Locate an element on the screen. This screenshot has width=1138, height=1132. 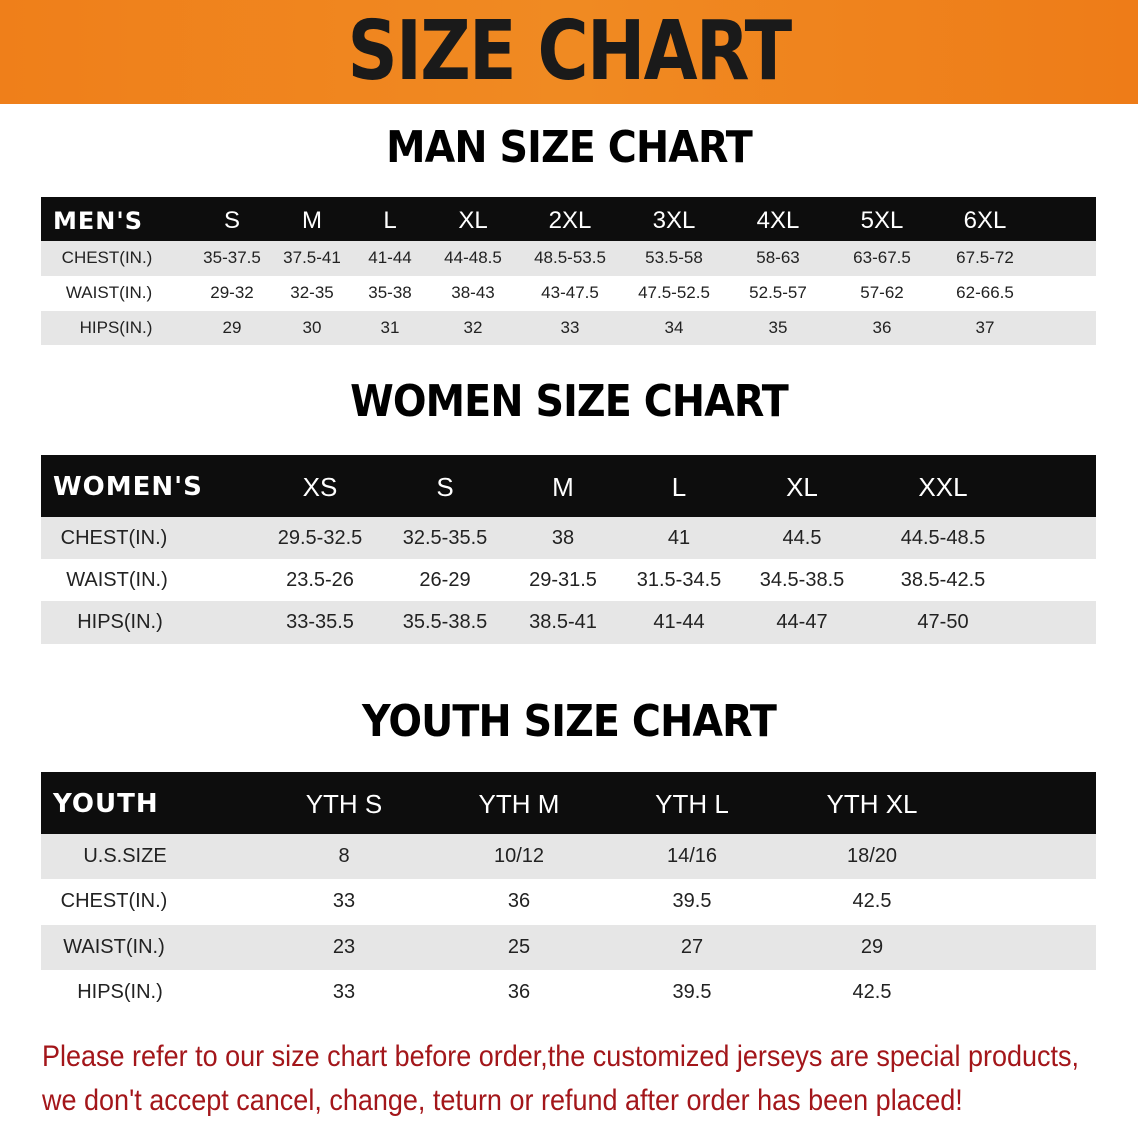
measurement-value: 30 is located at coordinates (312, 327).